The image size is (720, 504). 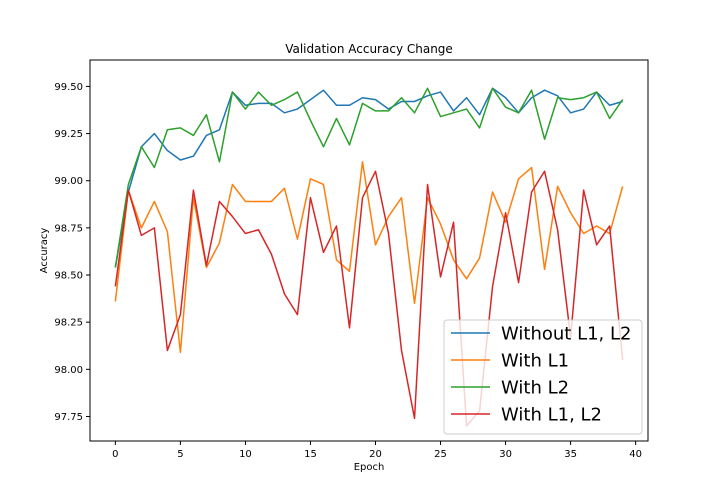 I want to click on y-tick-label: 98.50, so click(x=68, y=276).